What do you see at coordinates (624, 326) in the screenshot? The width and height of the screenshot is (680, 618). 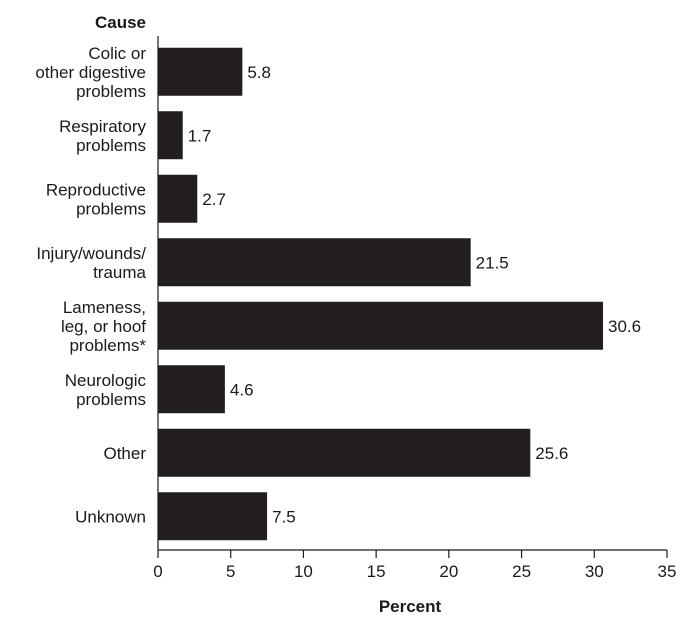 I see `data-label: 30.6` at bounding box center [624, 326].